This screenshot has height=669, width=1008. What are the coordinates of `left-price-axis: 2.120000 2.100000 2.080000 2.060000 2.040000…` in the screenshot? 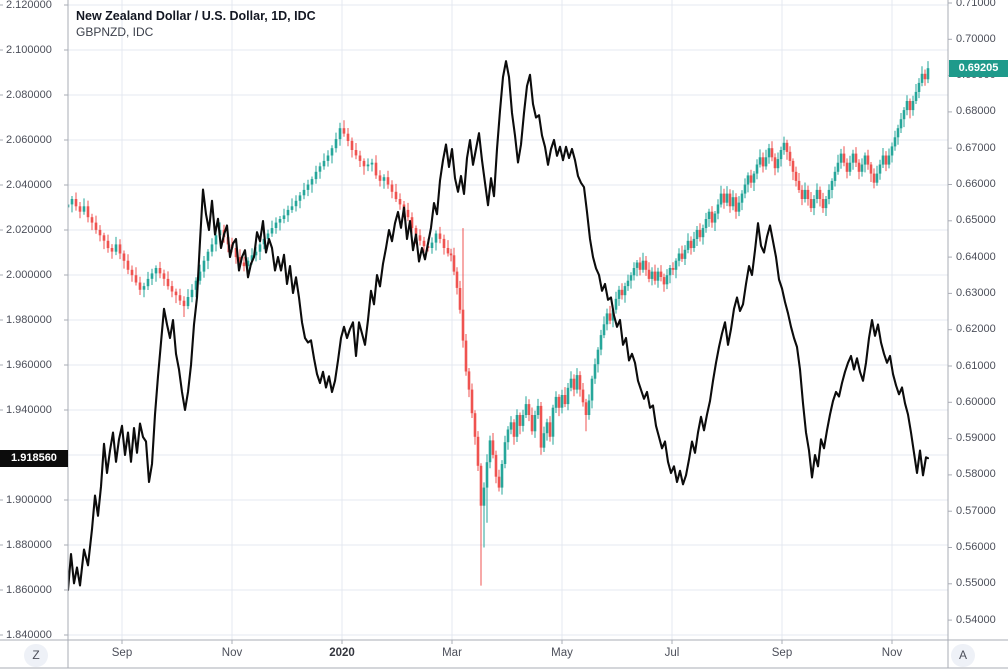 It's located at (34, 320).